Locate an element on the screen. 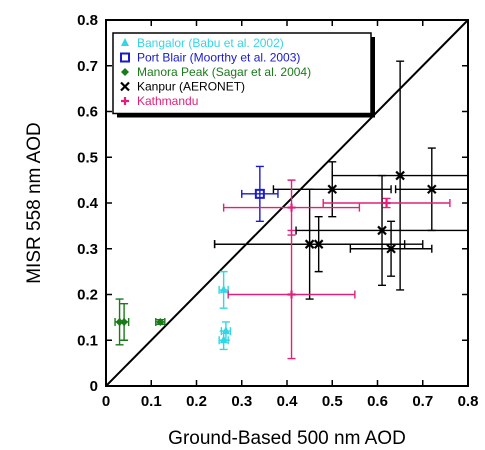 The height and width of the screenshot is (450, 485). x-tick-label: 0 is located at coordinates (106, 401).